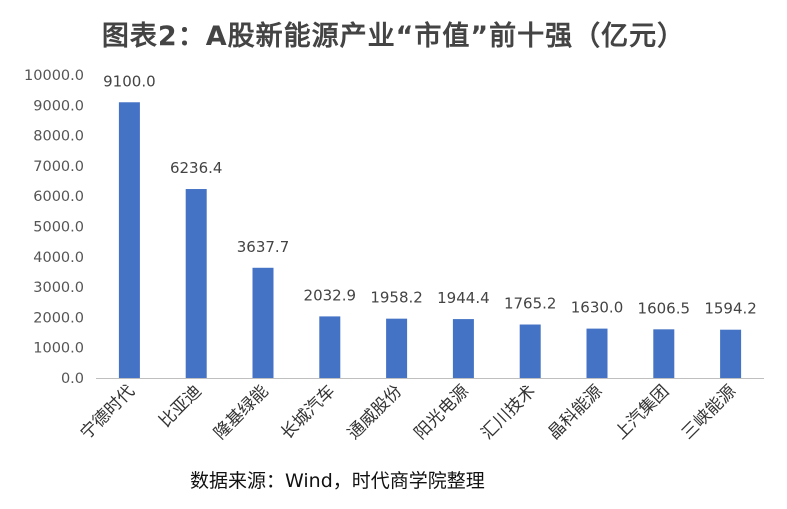 This screenshot has width=787, height=509. I want to click on y-tick-label: 4000.0, so click(58, 258).